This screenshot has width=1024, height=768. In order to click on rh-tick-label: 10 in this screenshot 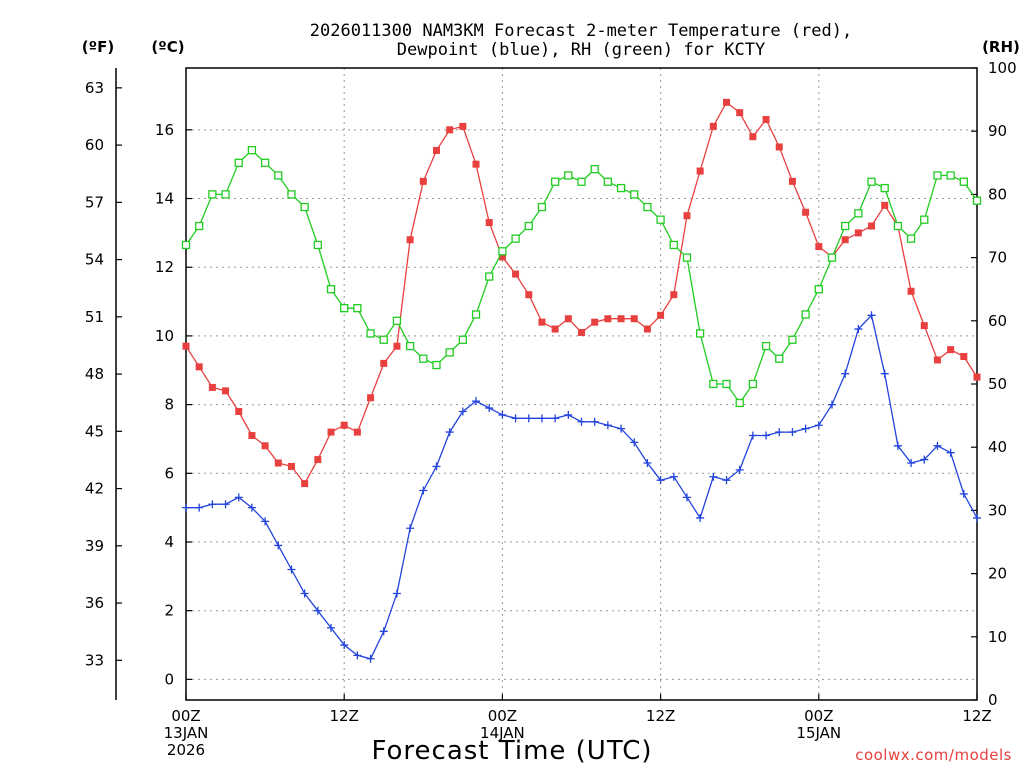, I will do `click(997, 637)`.